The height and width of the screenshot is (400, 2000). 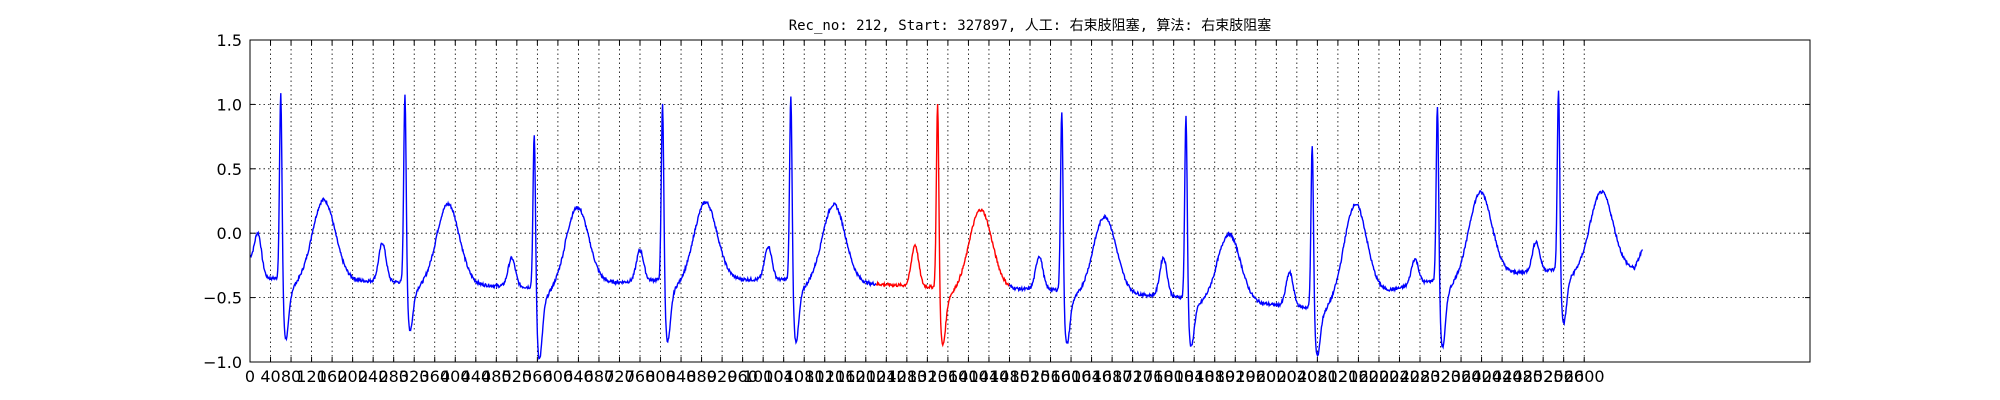 I want to click on x-tick-label: 1040, so click(x=783, y=376).